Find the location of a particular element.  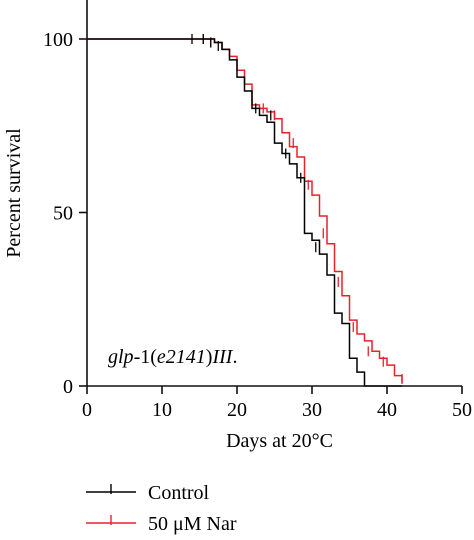

annotation-part: ) is located at coordinates (209, 357).